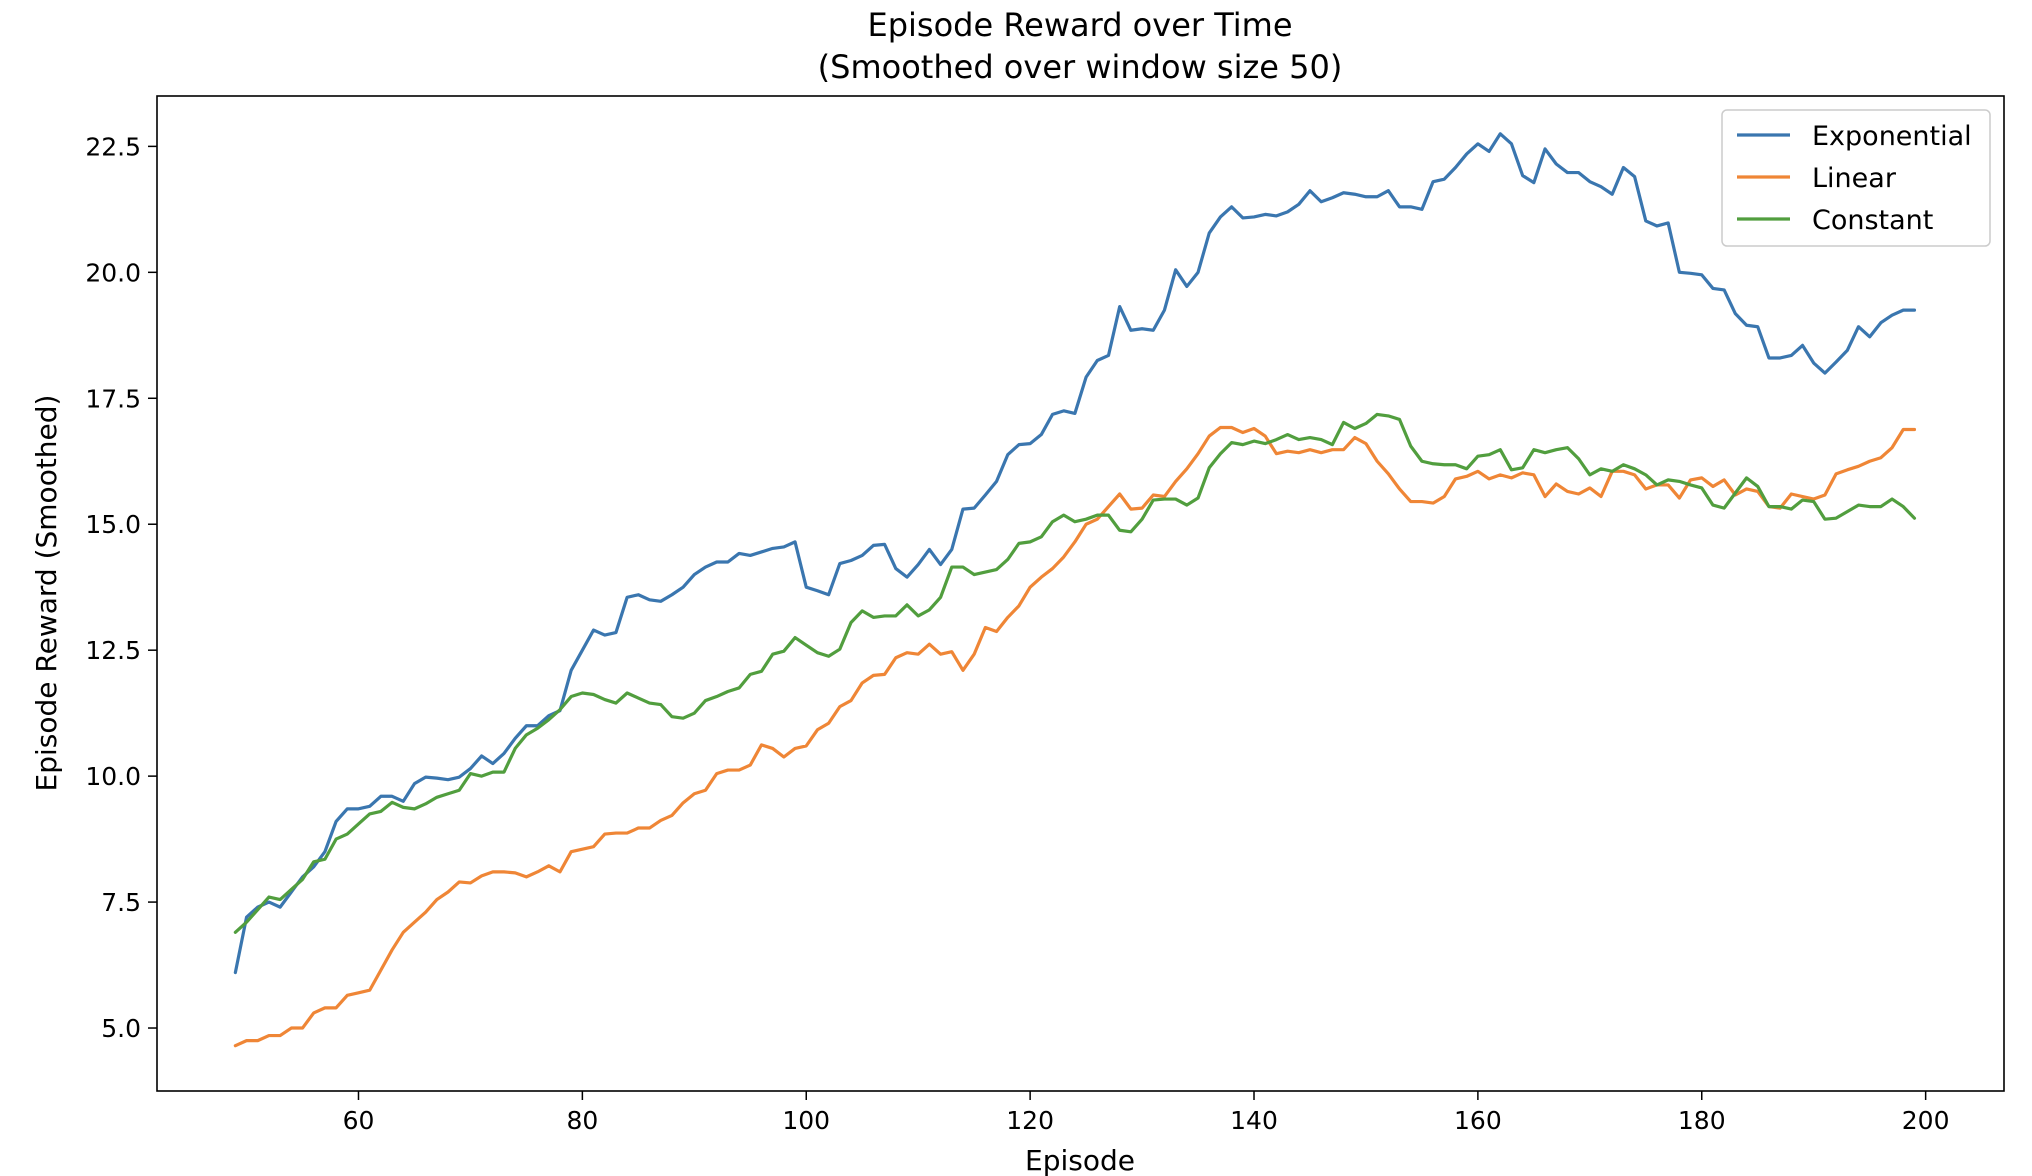 The image size is (2032, 1176). What do you see at coordinates (113, 776) in the screenshot?
I see `y-tick-label: 10.0` at bounding box center [113, 776].